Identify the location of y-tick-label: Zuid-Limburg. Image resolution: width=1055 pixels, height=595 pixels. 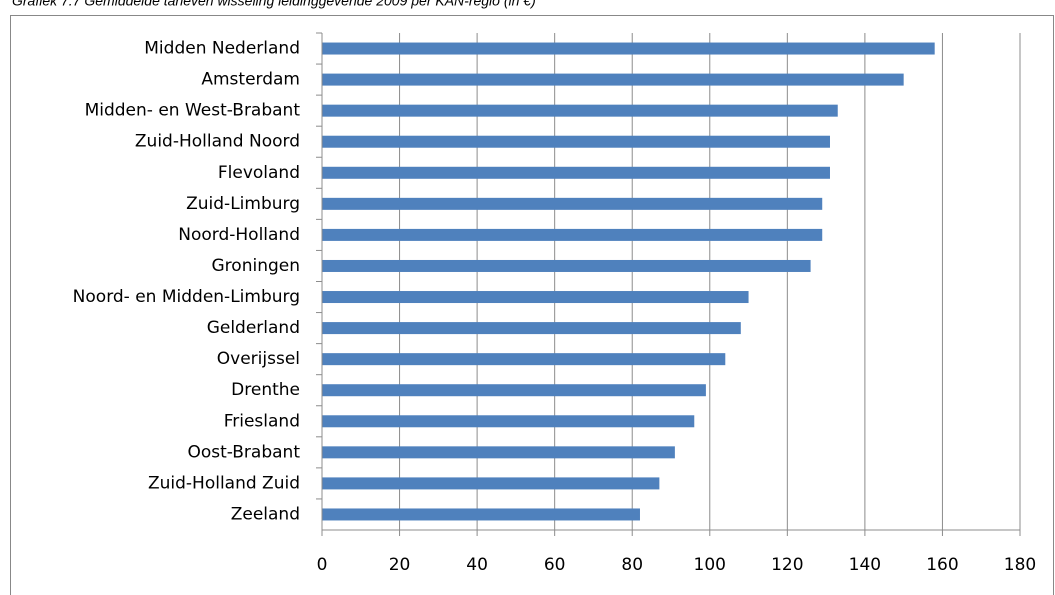
(243, 204).